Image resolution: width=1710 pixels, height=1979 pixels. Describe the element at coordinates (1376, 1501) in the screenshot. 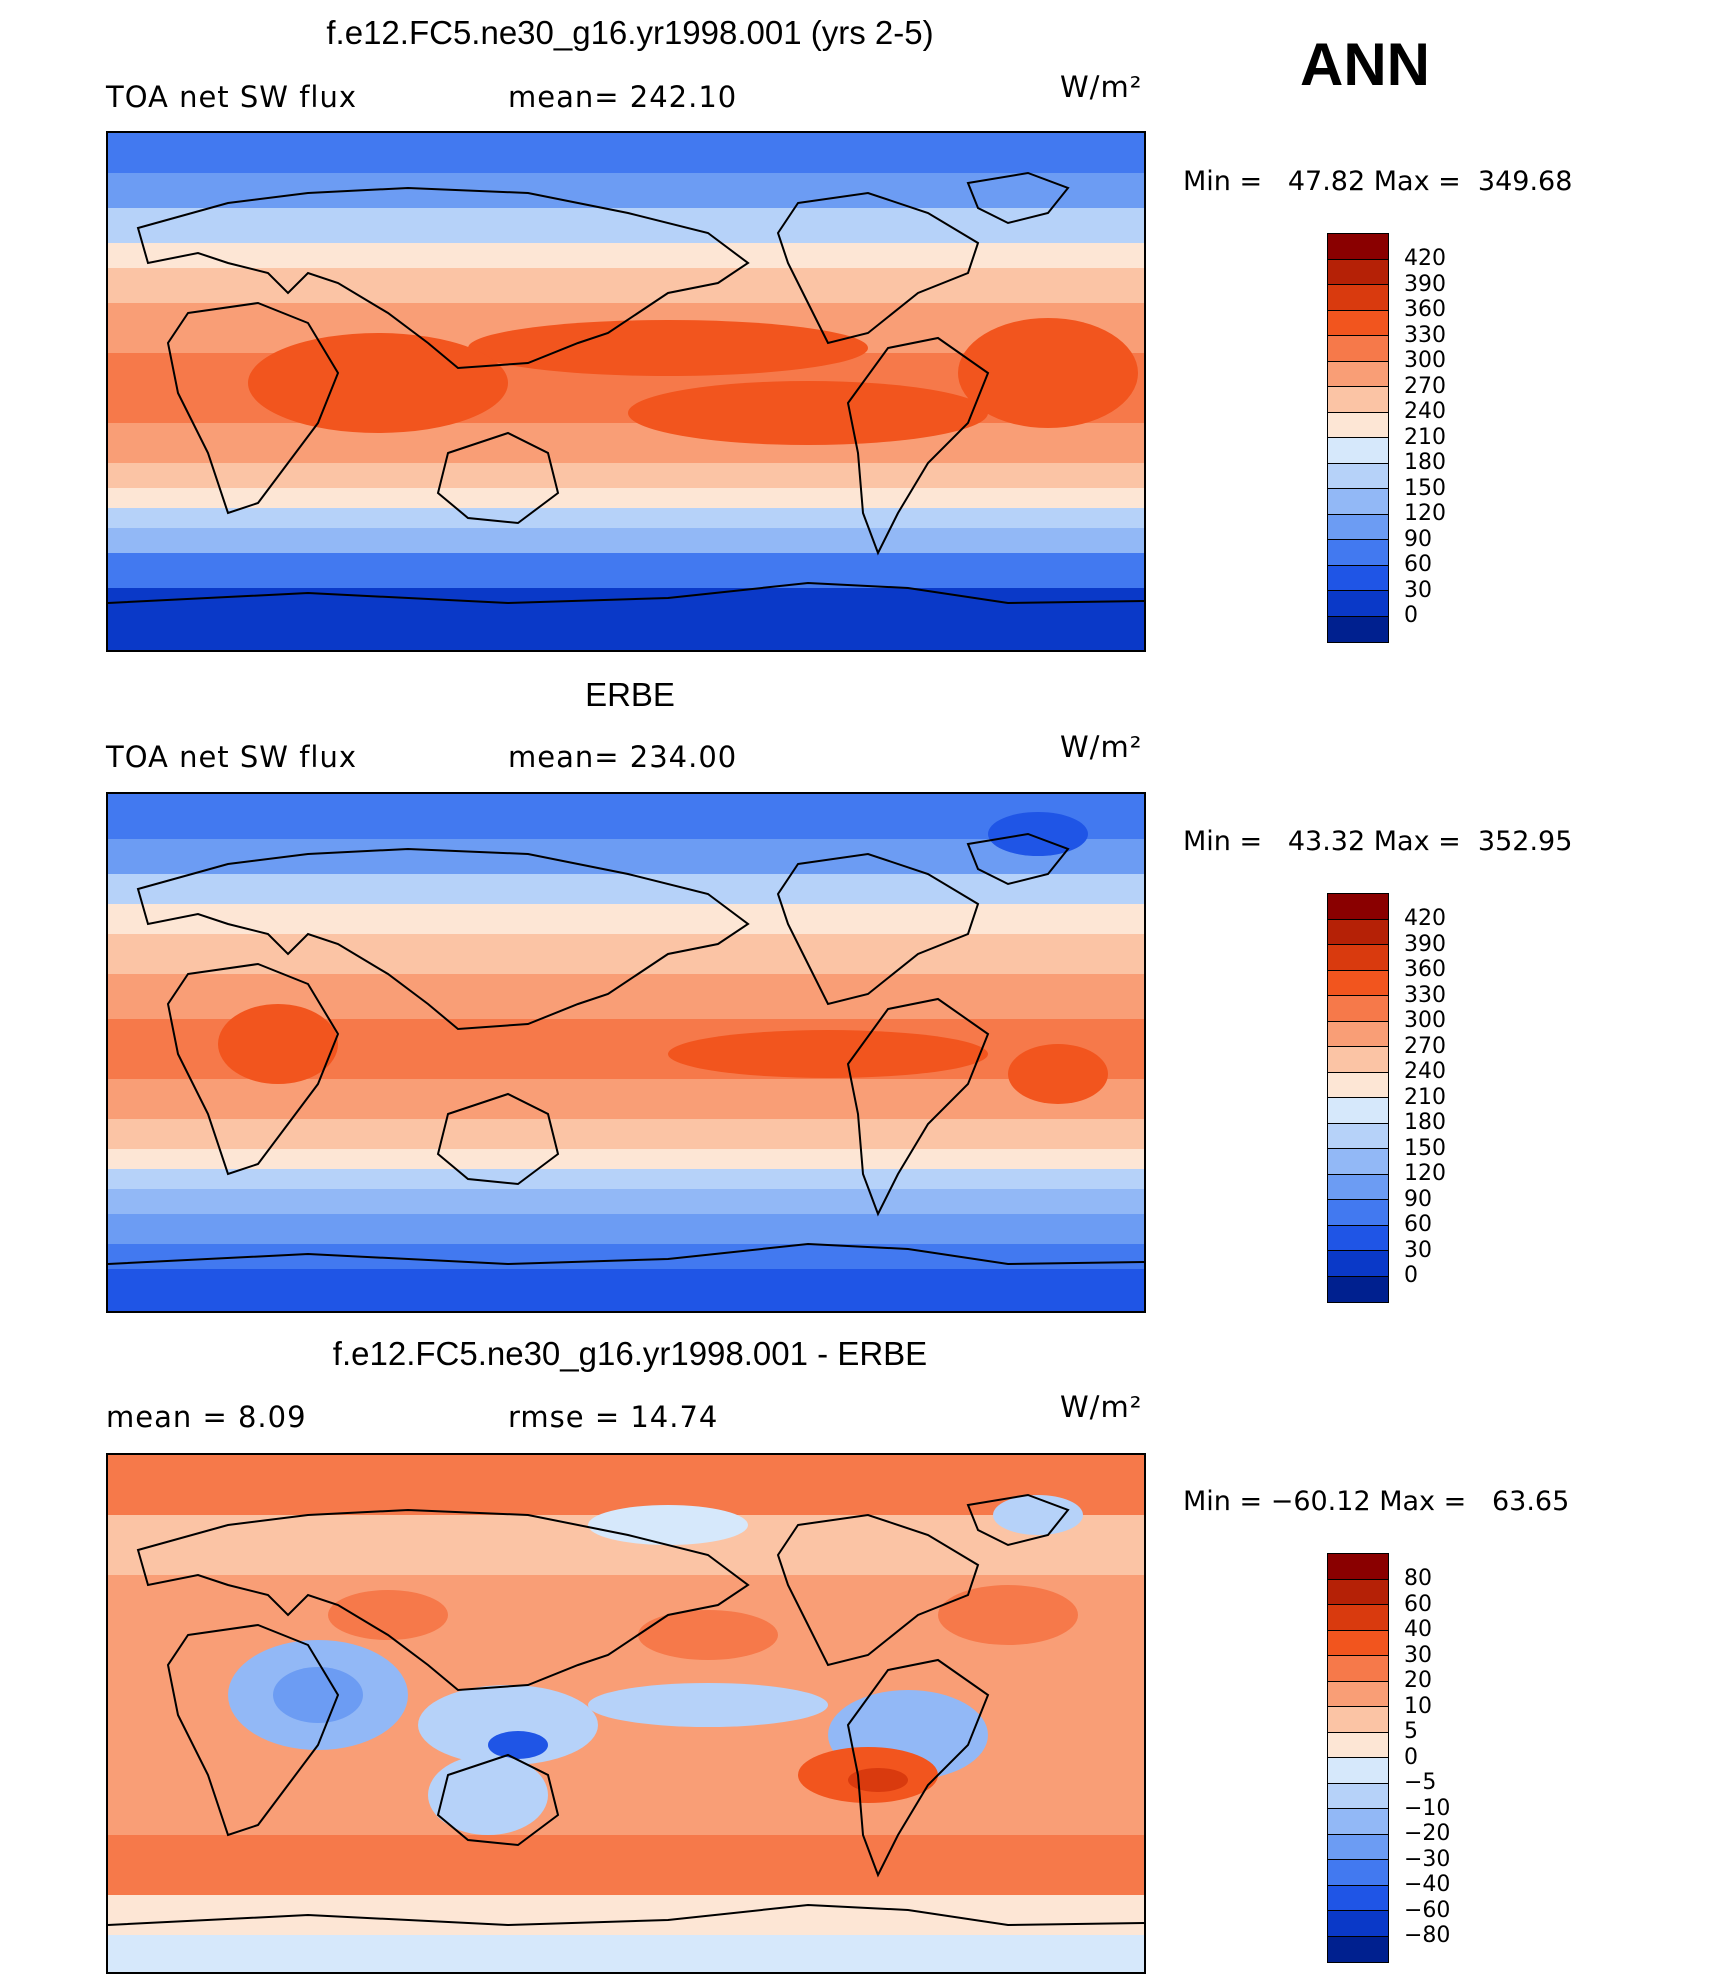

I see `panel3-minmax: Min = −60.12 Max = 63.65` at that location.